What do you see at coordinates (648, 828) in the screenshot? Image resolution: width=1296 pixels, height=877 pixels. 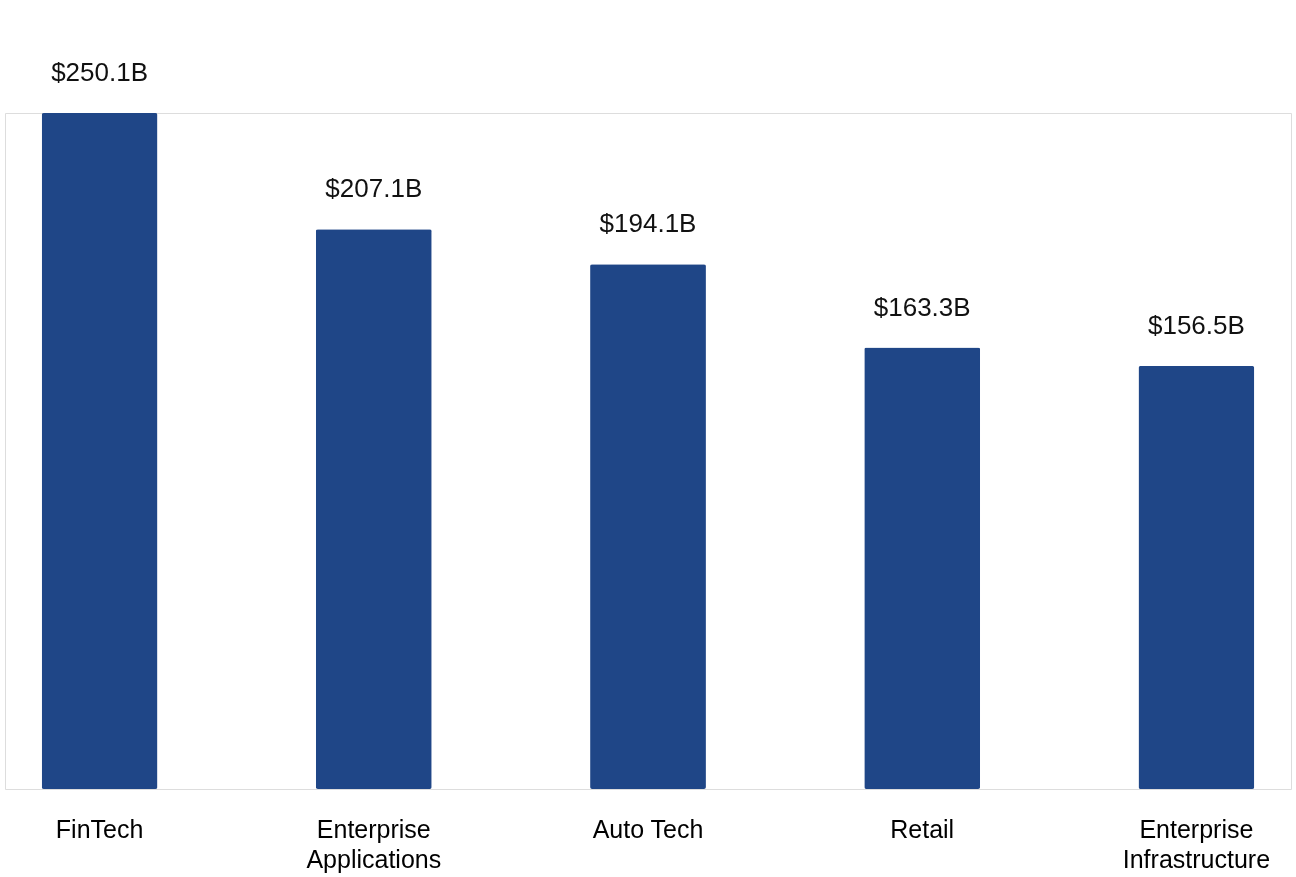 I see `x-tick-label: Auto Tech` at bounding box center [648, 828].